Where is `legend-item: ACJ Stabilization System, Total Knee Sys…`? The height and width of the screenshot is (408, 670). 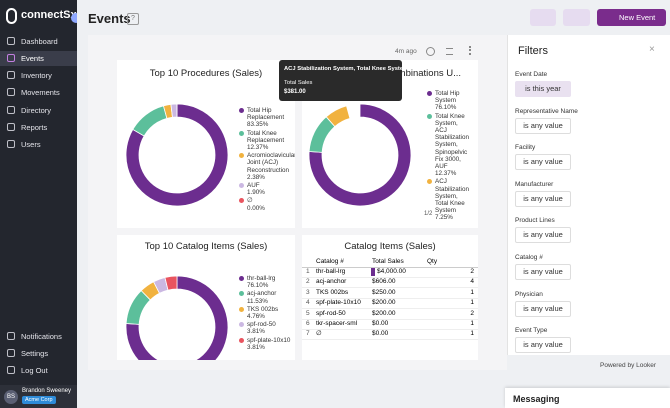
legend-item: ACJ Stabilization System, Total Knee Sys… is located at coordinates (449, 199).